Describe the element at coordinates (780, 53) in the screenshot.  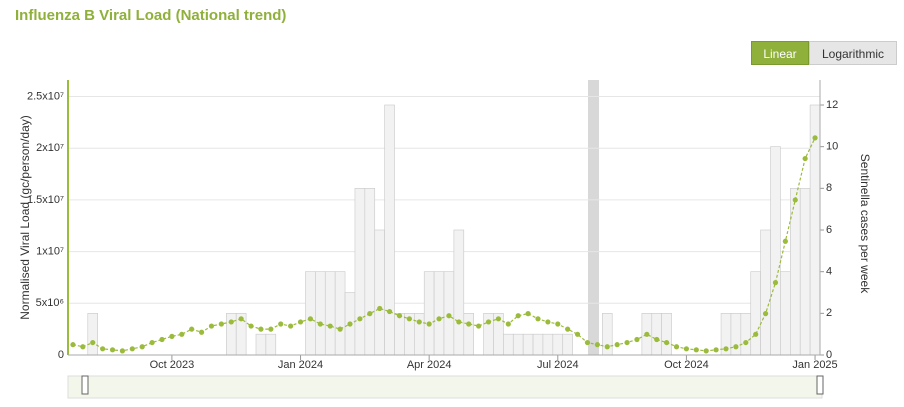
I see `linear-button: Linear` at that location.